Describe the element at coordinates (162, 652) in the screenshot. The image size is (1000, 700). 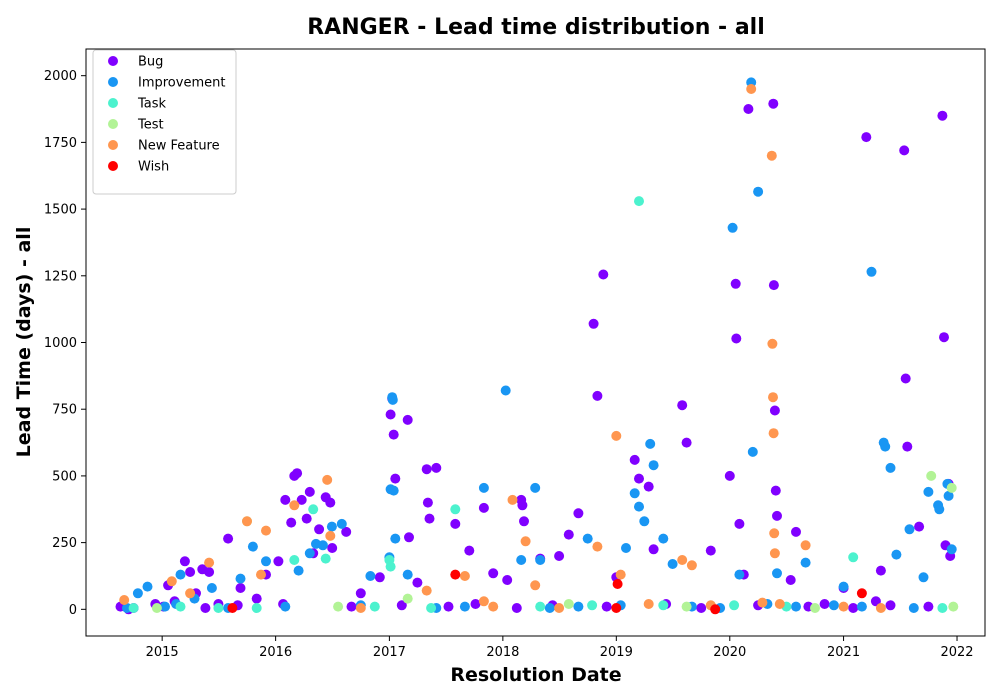
I see `x-tick-label: 2015` at that location.